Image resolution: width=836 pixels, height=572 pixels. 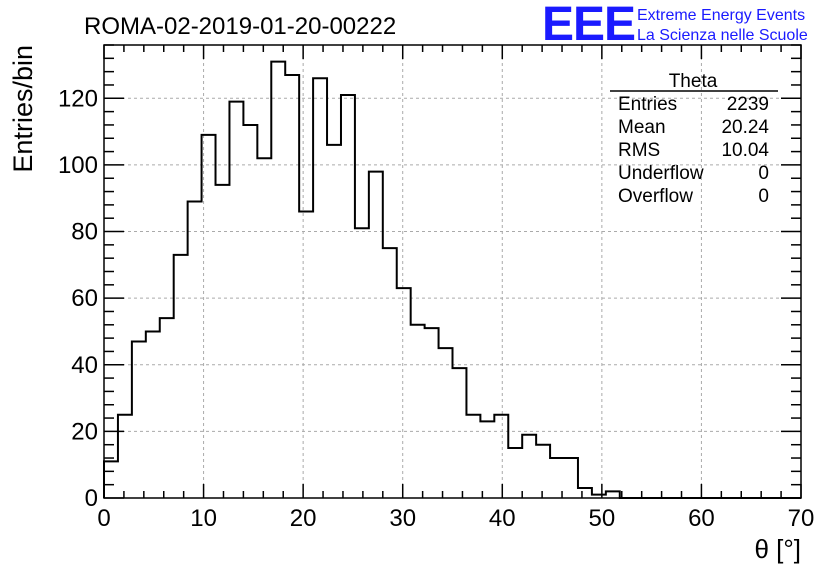 I want to click on chart-title: ROMA-02-2019-01-20-00222, so click(x=240, y=26).